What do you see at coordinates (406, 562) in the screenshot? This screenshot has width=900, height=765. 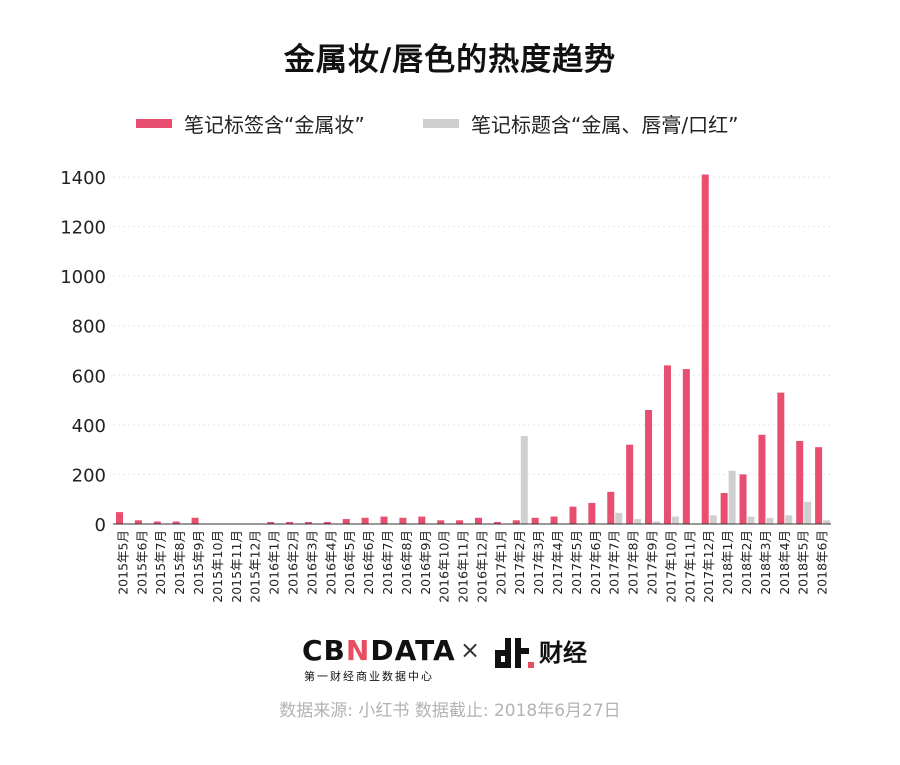 I see `x-tick-label: 2016年8月` at bounding box center [406, 562].